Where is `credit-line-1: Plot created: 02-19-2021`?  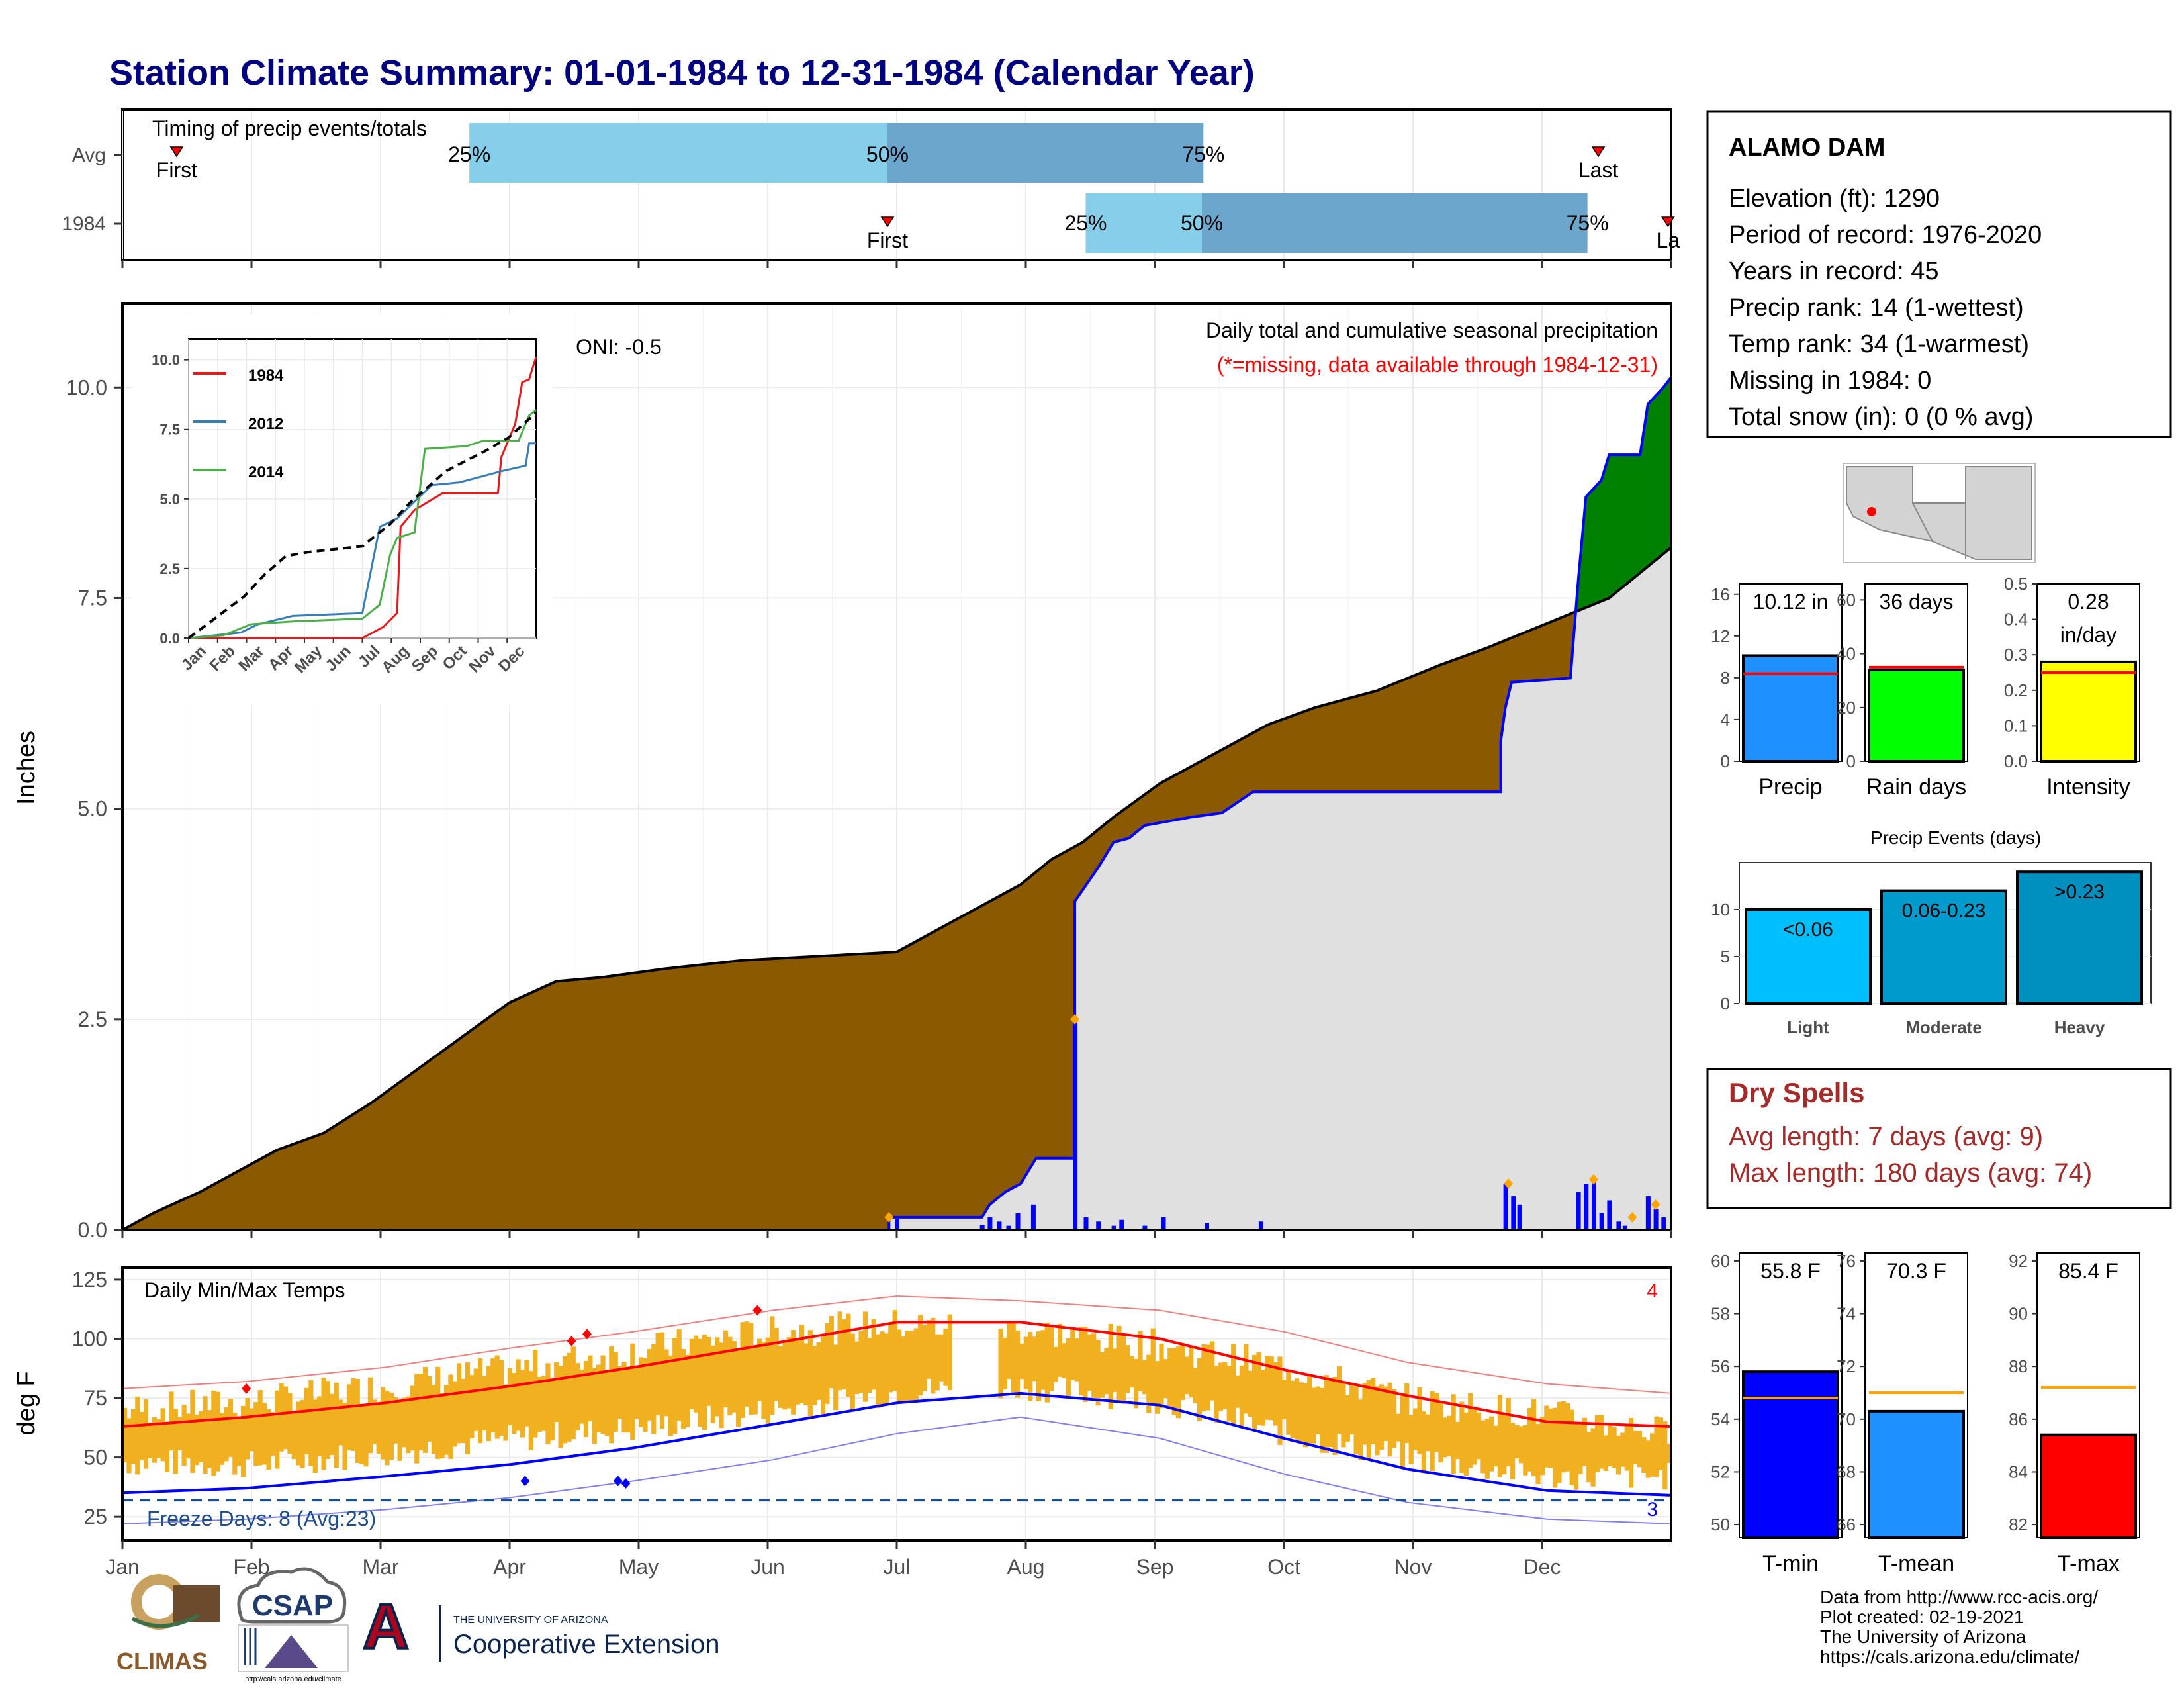
credit-line-1: Plot created: 02-19-2021 is located at coordinates (1922, 1617).